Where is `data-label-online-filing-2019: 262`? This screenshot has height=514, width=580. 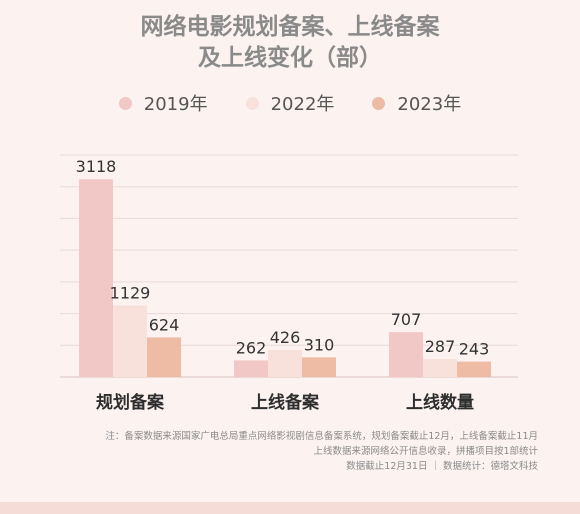 data-label-online-filing-2019: 262 is located at coordinates (251, 347).